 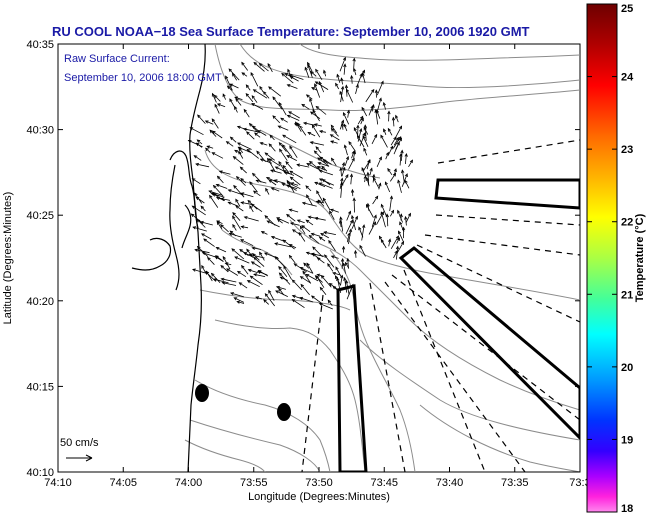 What do you see at coordinates (40, 131) in the screenshot?
I see `y-tick-label: 40:30` at bounding box center [40, 131].